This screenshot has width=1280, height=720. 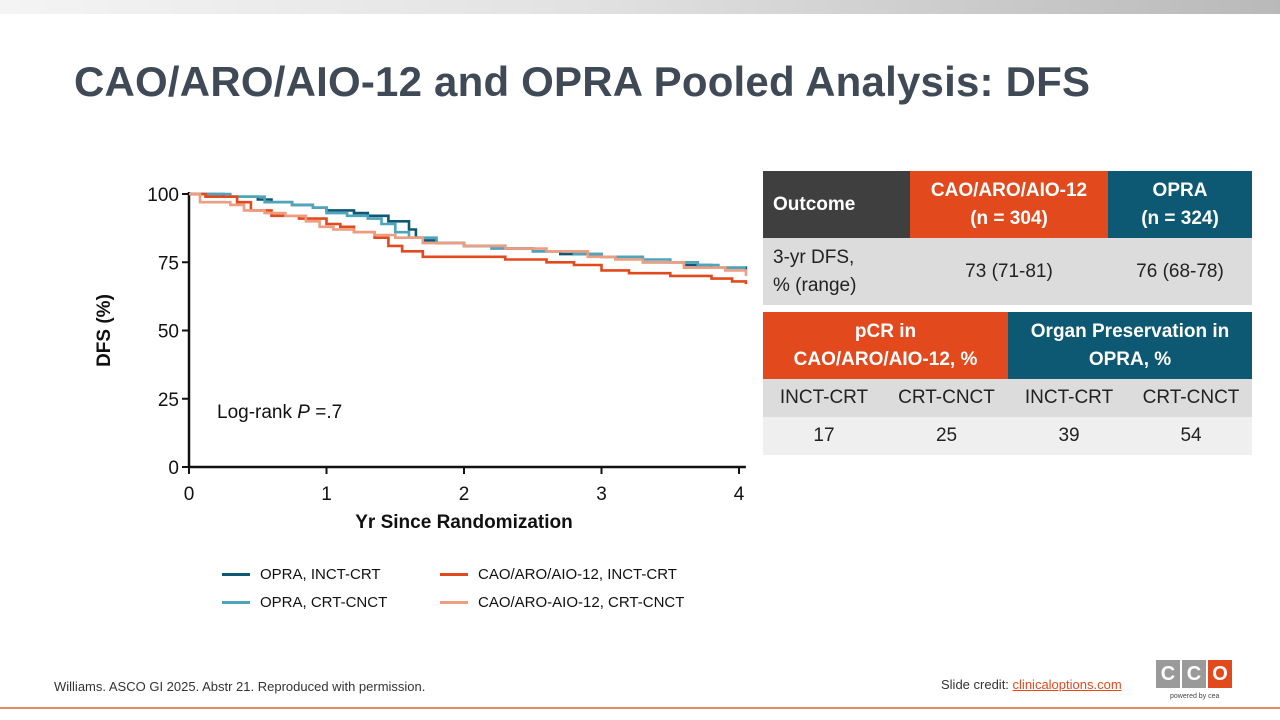 What do you see at coordinates (824, 435) in the screenshot?
I see `value-cell: 17` at bounding box center [824, 435].